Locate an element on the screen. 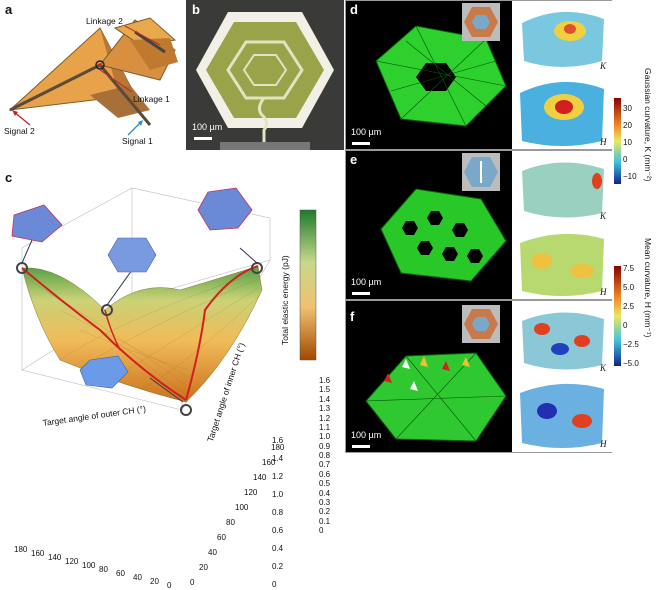 Image resolution: width=660 pixels, height=590 pixels. panel-e: e 100 µm is located at coordinates (429, 225).